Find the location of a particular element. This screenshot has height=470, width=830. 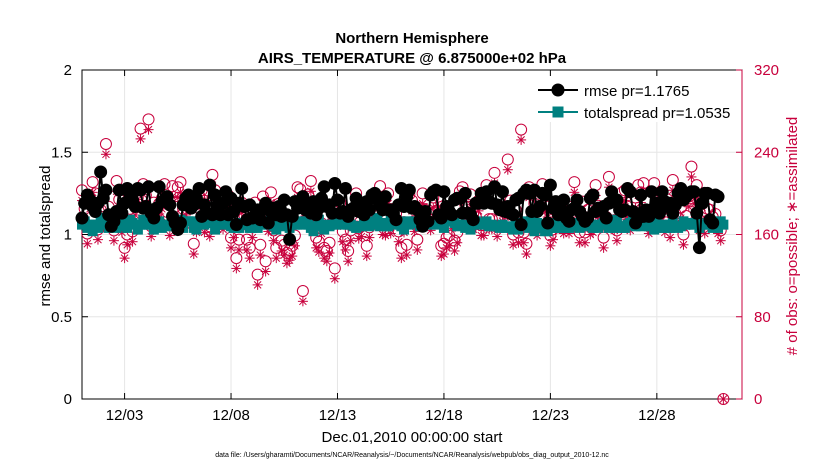

y2-tick-label: 320 is located at coordinates (766, 70).